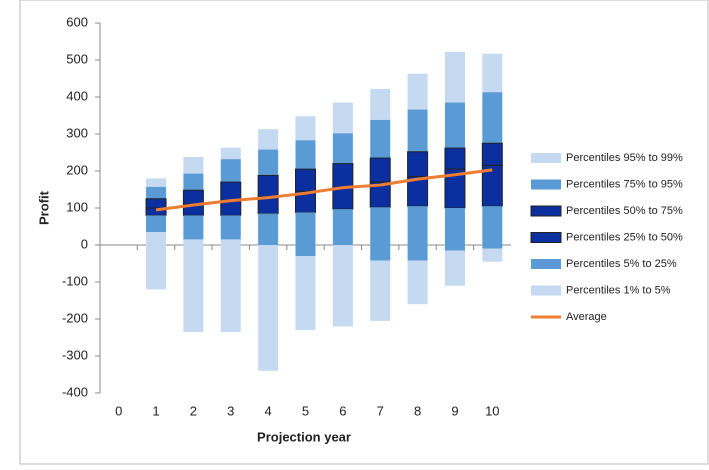 Image resolution: width=709 pixels, height=470 pixels. Describe the element at coordinates (492, 410) in the screenshot. I see `x-tick-label: 10` at that location.